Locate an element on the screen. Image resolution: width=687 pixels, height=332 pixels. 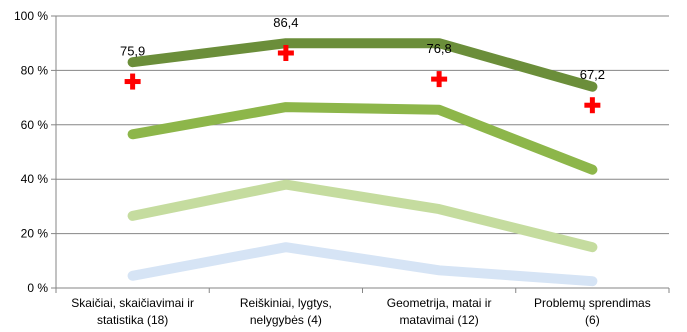
y-axis: 0 % 20 % 40 % 60 % 80 % 100 % is located at coordinates (35, 152).